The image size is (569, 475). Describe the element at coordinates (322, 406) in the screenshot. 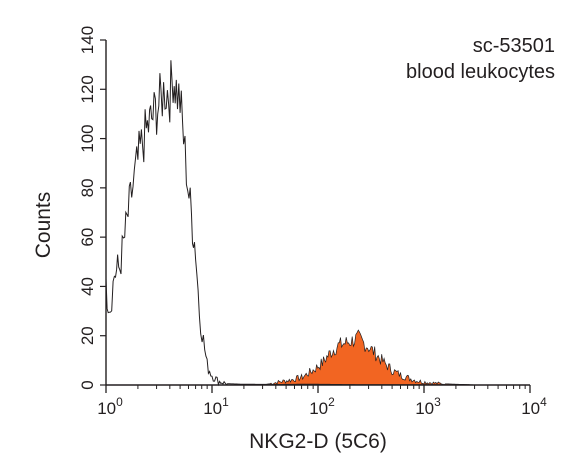

I see `x-tick-label: 10²` at that location.